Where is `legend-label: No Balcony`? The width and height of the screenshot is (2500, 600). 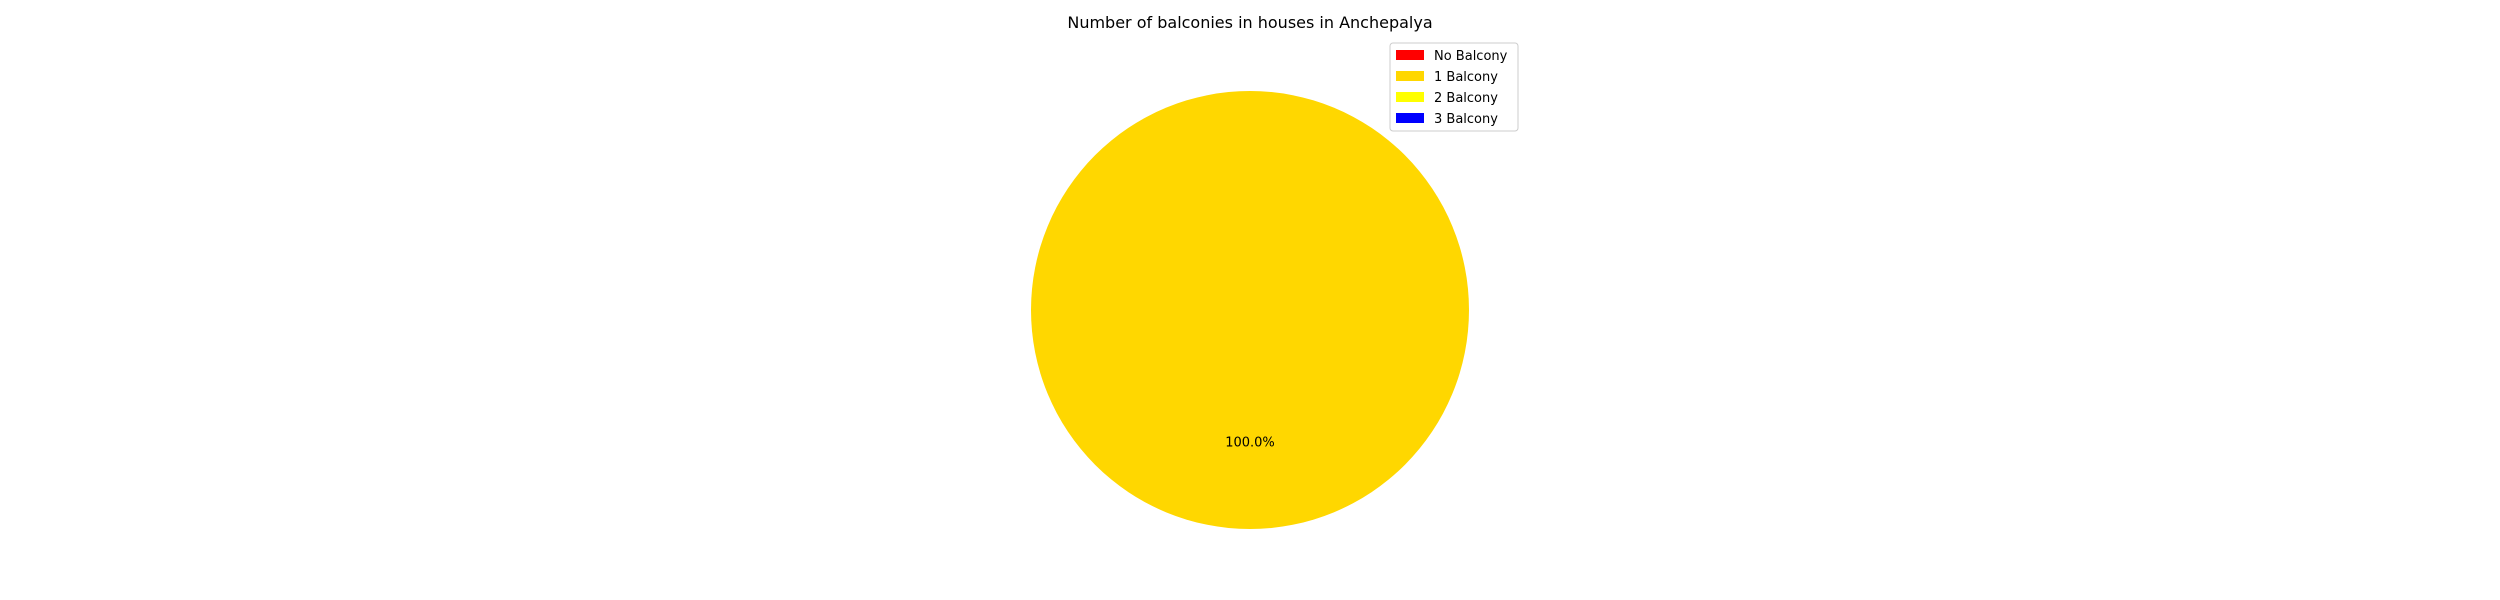 legend-label: No Balcony is located at coordinates (1471, 56).